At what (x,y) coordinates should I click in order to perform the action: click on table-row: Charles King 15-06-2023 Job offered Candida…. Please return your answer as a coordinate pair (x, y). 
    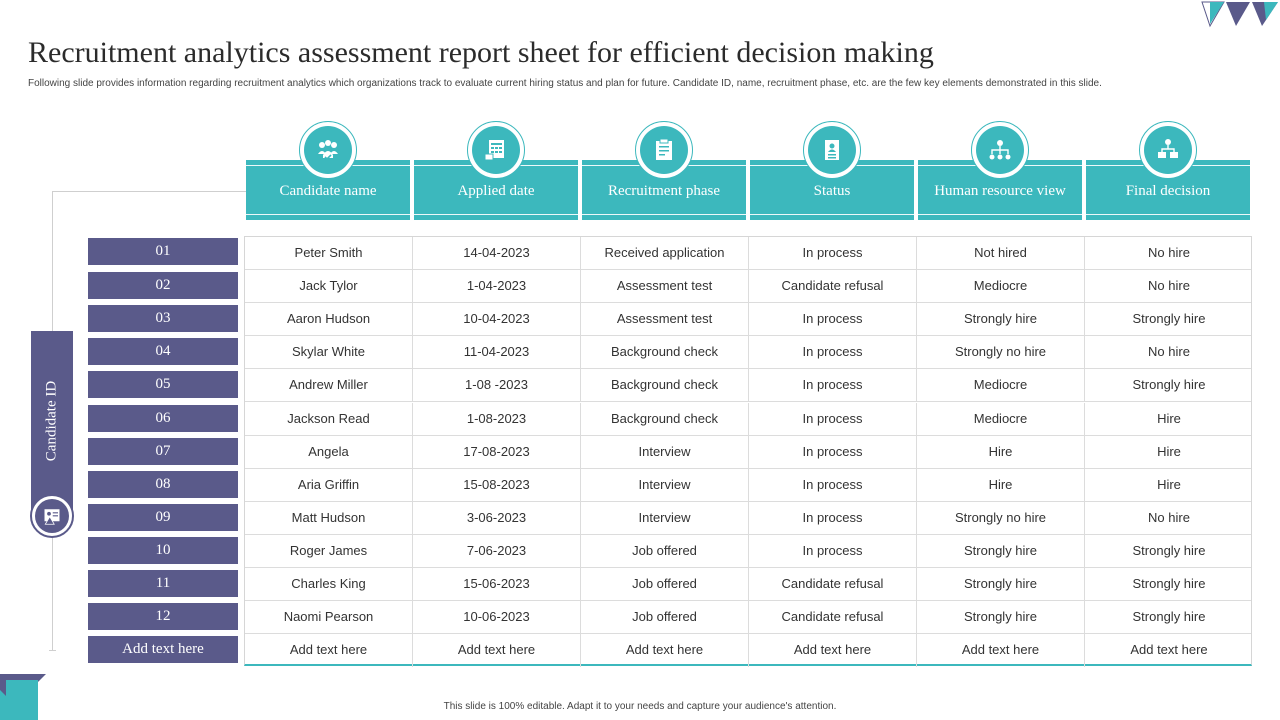
    Looking at the image, I should click on (748, 584).